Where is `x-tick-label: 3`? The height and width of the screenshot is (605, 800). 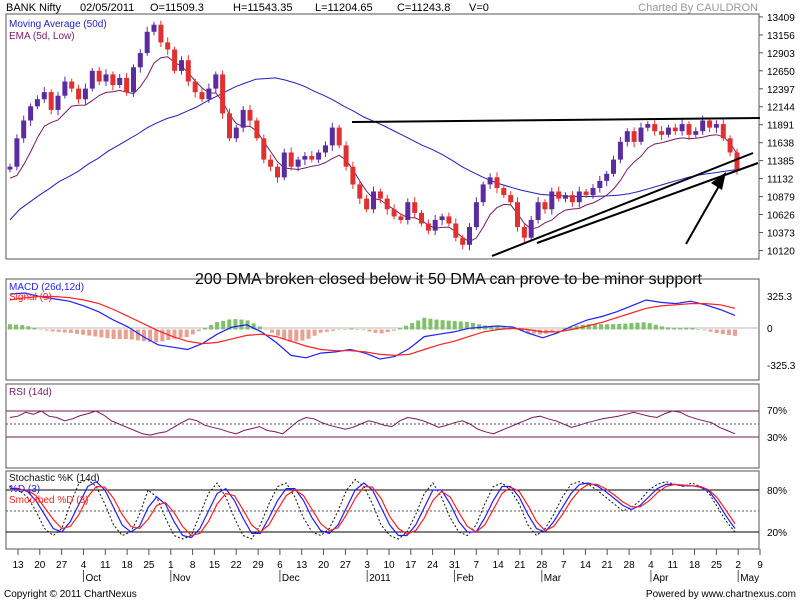 x-tick-label: 3 is located at coordinates (367, 565).